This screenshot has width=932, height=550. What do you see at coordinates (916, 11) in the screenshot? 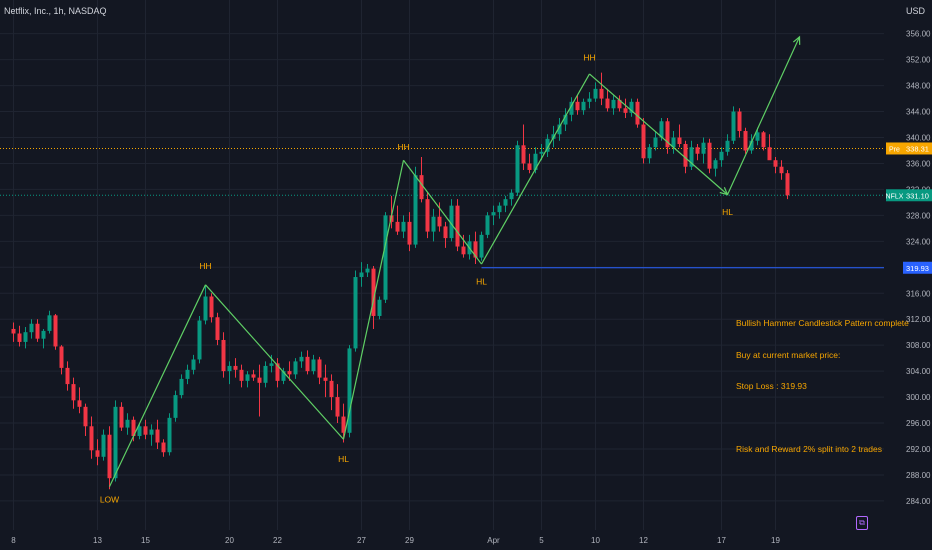
I see `currency-label: USD` at bounding box center [916, 11].